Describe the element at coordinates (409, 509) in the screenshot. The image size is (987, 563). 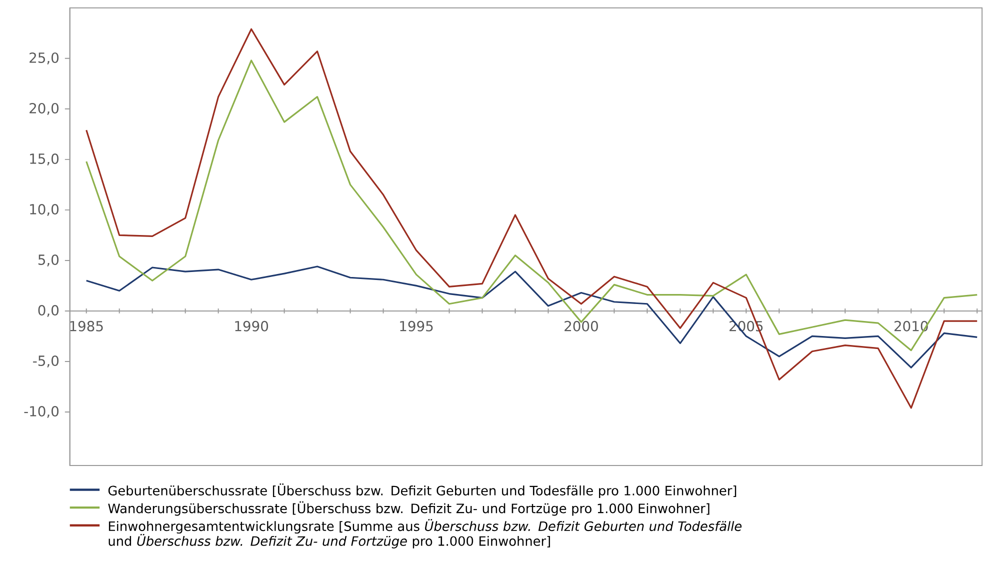
I see `legend-label: Wanderungsüberschussrate [Überschuss bzw. Defizit Zu- und Fortzüge pro 1.000 Einwohner]` at that location.